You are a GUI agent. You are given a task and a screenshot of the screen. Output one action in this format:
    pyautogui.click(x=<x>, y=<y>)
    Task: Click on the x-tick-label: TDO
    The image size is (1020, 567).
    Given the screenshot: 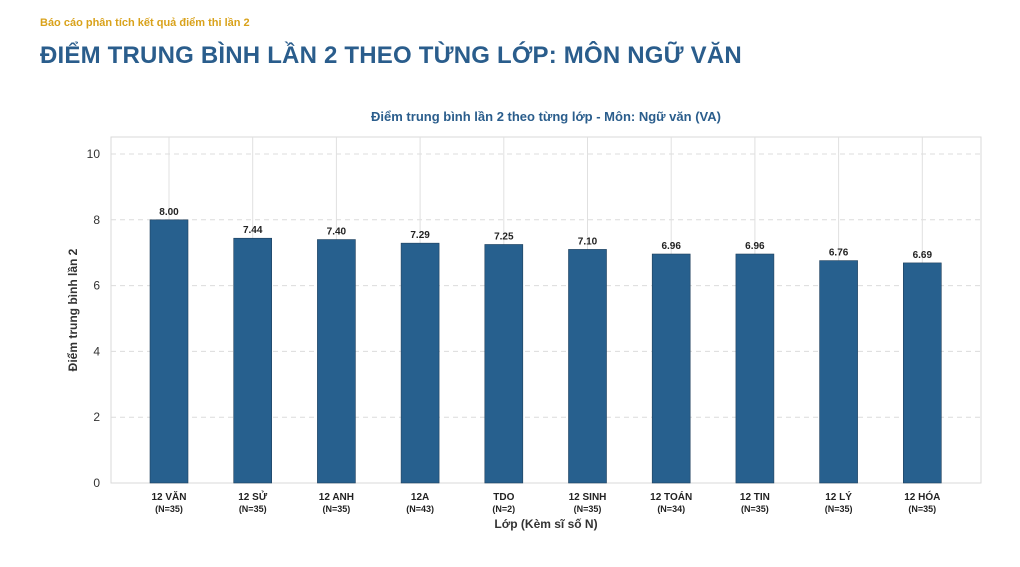 What is the action you would take?
    pyautogui.click(x=503, y=497)
    